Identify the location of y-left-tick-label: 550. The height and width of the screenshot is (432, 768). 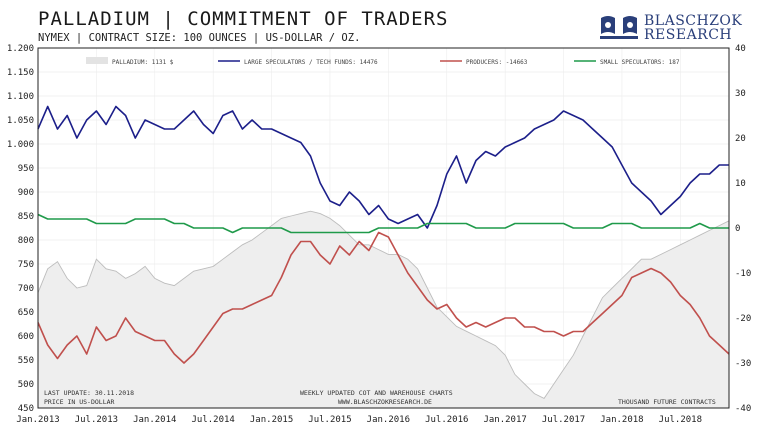
(26, 361).